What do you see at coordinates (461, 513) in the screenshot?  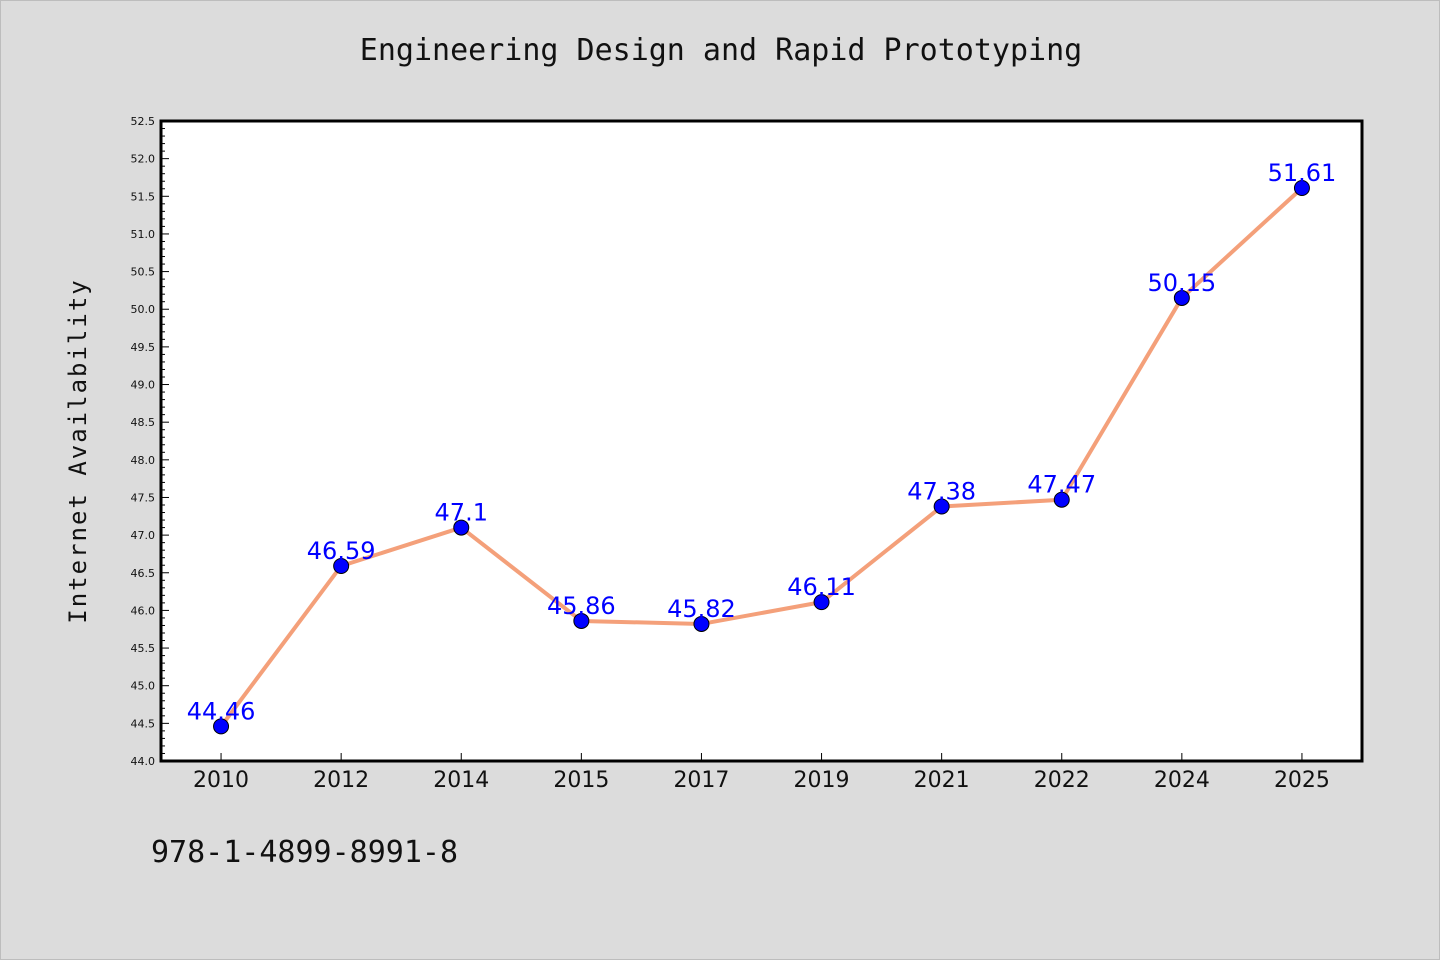 I see `data-label: 47.1` at bounding box center [461, 513].